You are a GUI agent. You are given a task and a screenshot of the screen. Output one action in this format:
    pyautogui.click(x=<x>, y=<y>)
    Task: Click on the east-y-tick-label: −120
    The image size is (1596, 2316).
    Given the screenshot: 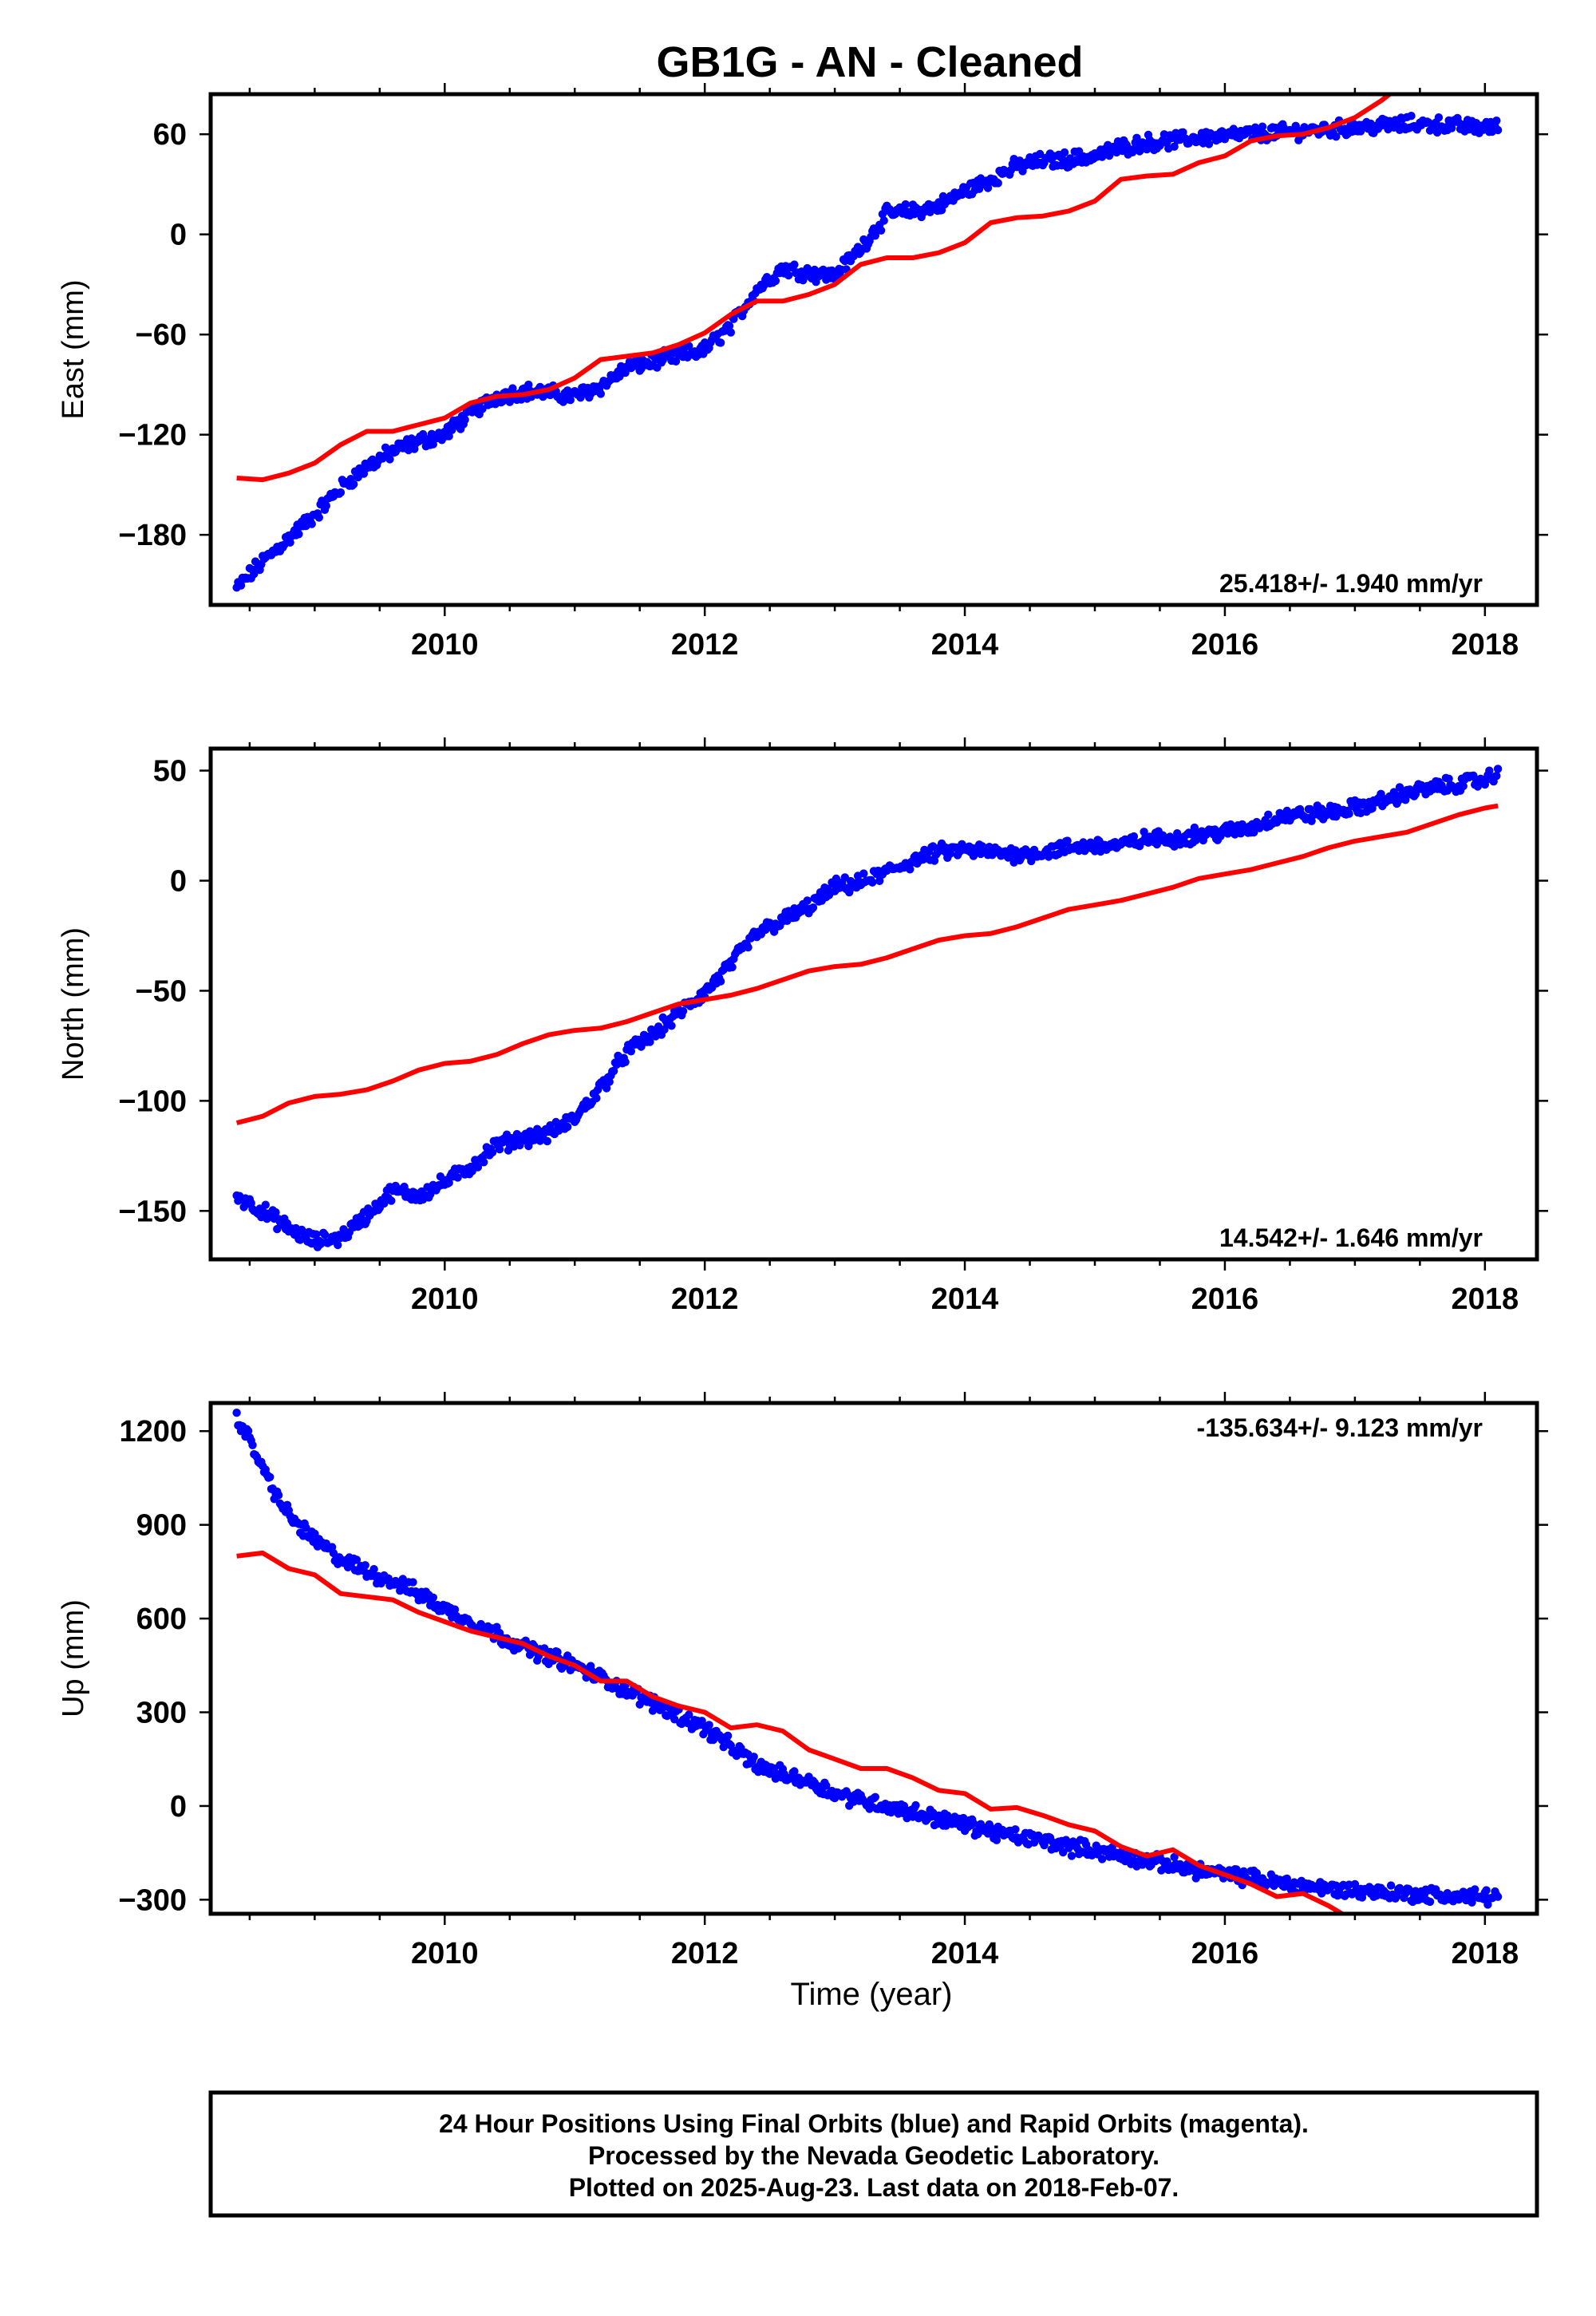 What is the action you would take?
    pyautogui.click(x=152, y=436)
    